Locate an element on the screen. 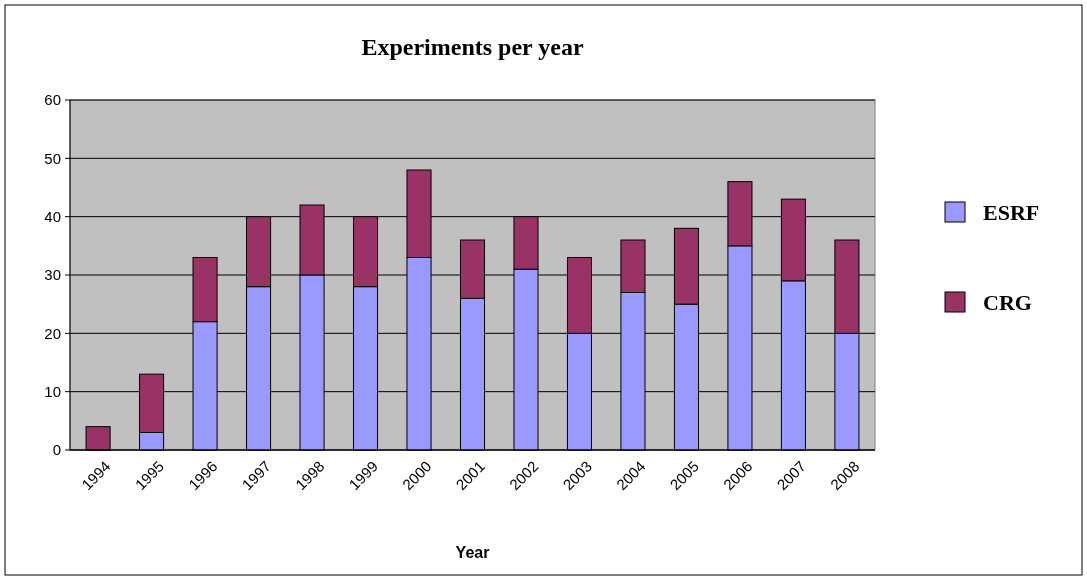 The height and width of the screenshot is (578, 1087). chart-title: Experiments per year is located at coordinates (472, 47).